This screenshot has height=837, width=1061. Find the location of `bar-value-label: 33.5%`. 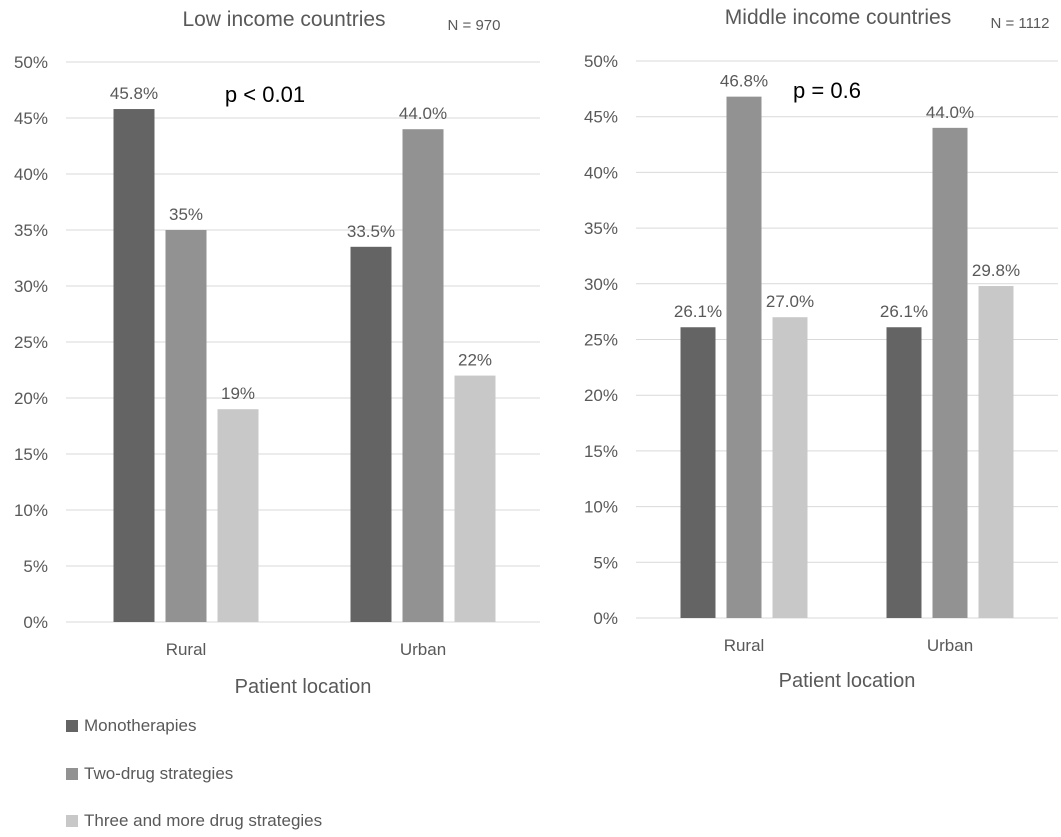

bar-value-label: 33.5% is located at coordinates (371, 231).